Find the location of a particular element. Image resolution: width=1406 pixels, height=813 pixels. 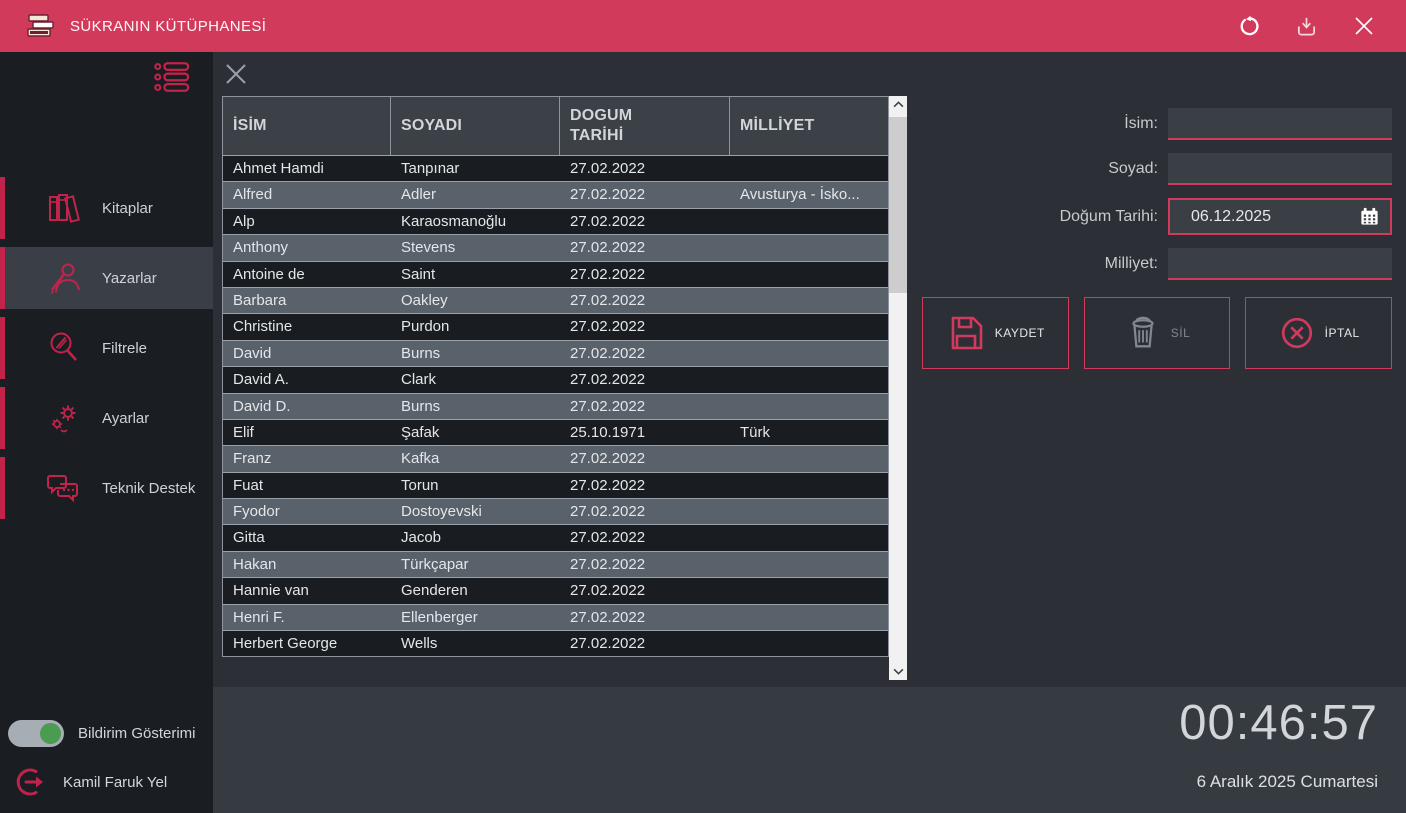

isim-label: İsim: is located at coordinates (1141, 123).